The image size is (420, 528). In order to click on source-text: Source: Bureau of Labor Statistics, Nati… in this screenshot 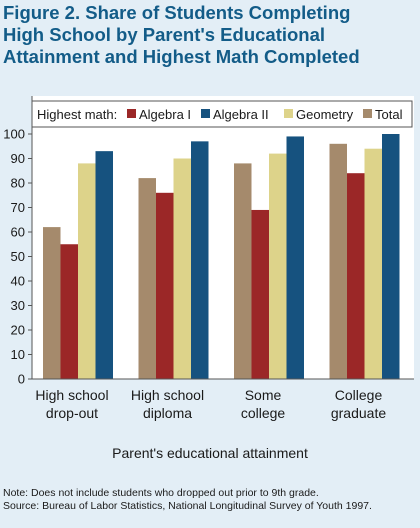, I will do `click(187, 505)`.